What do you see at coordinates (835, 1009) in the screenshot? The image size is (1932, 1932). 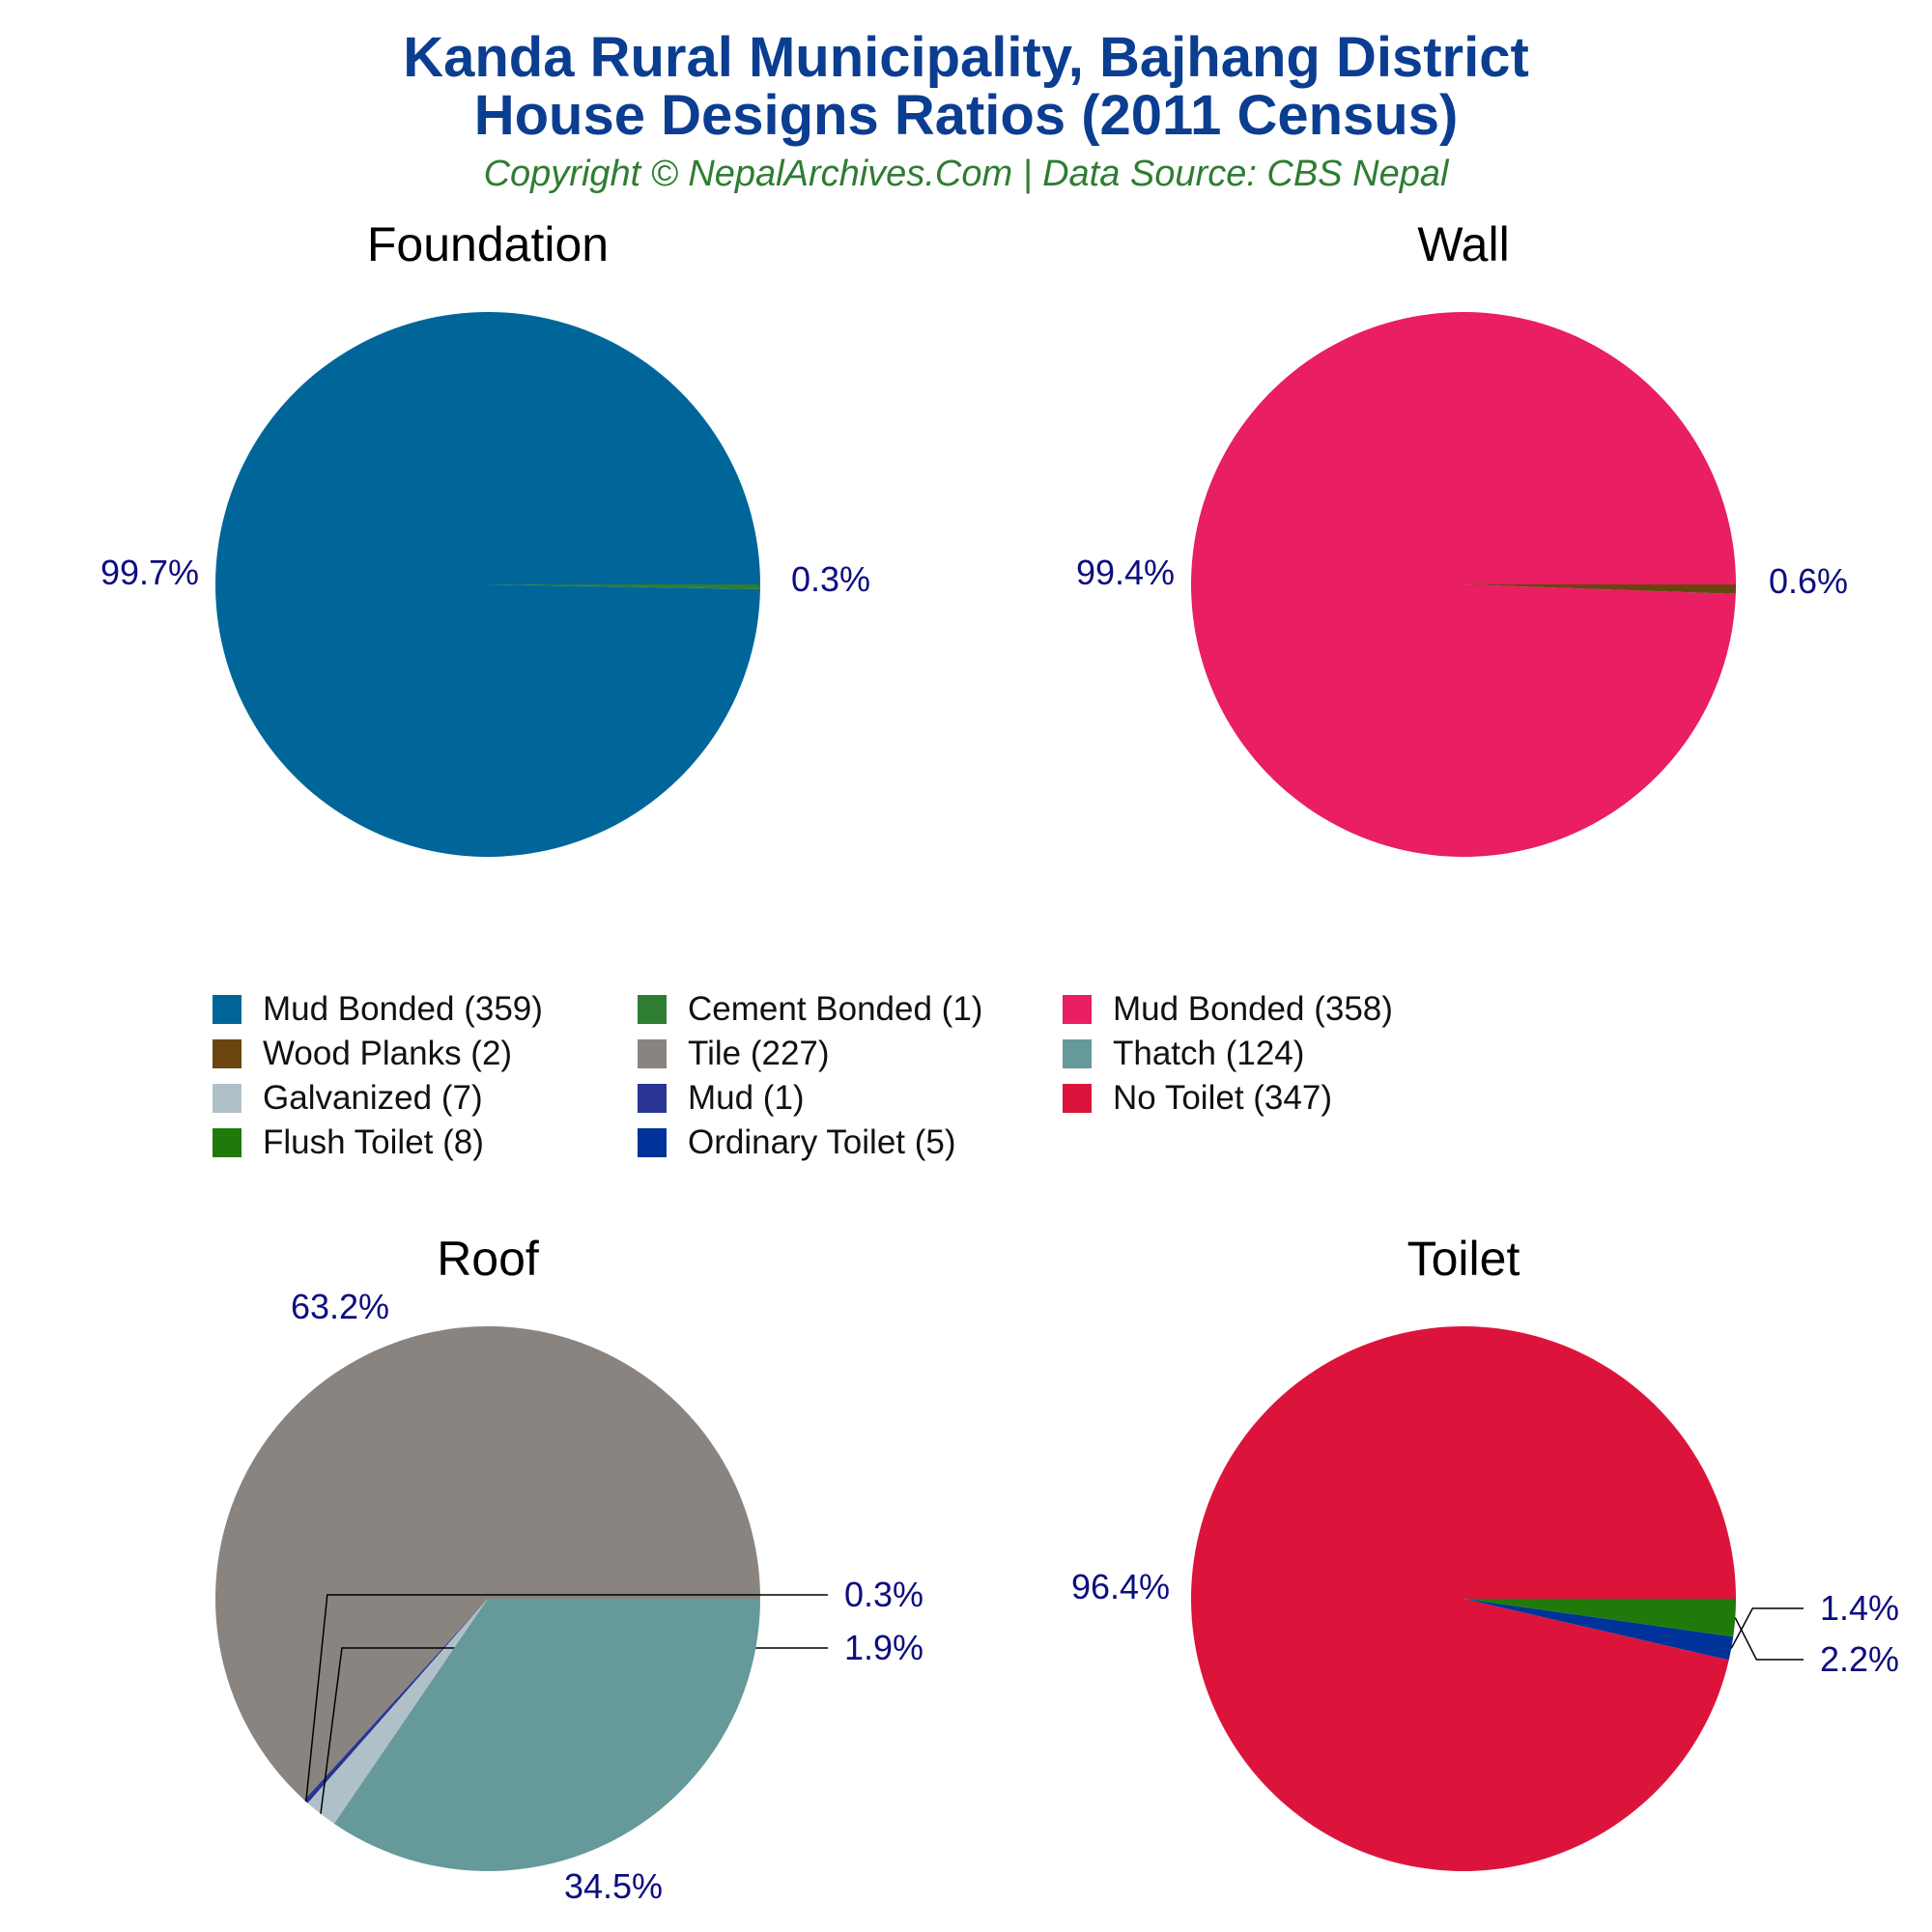 I see `legend-label: Cement Bonded (1)` at bounding box center [835, 1009].